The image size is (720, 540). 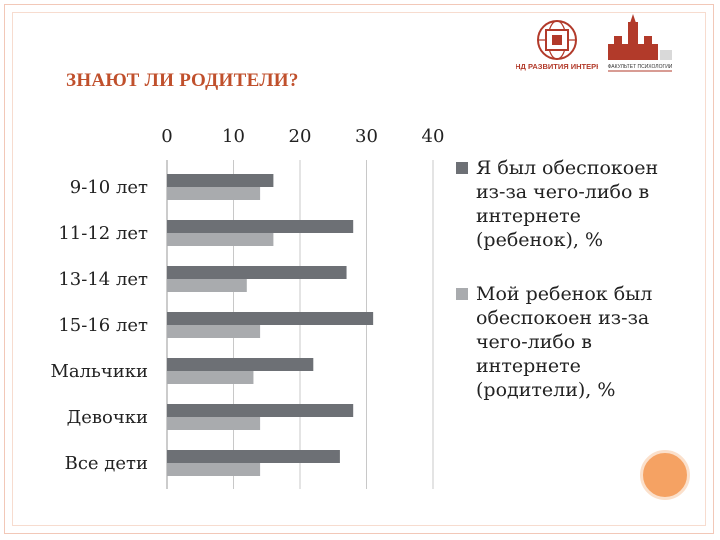 What do you see at coordinates (640, 43) in the screenshot?
I see `psychology-faculty-logo: ФАКУЛЬТЕТ ПСИХОЛОГИИ` at bounding box center [640, 43].